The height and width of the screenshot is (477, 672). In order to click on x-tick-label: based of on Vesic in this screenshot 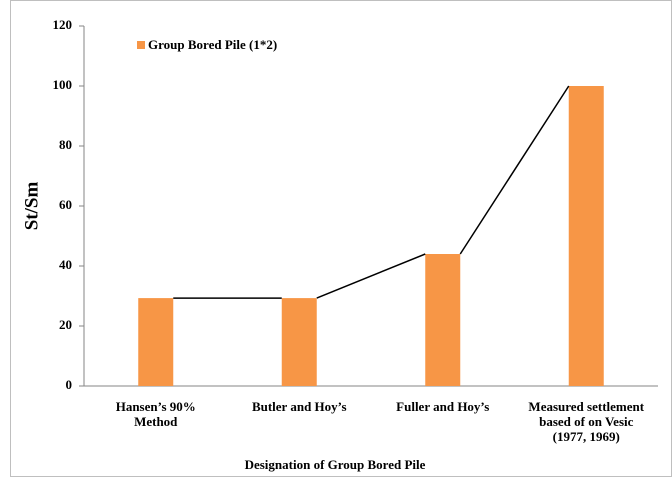, I will do `click(586, 421)`.